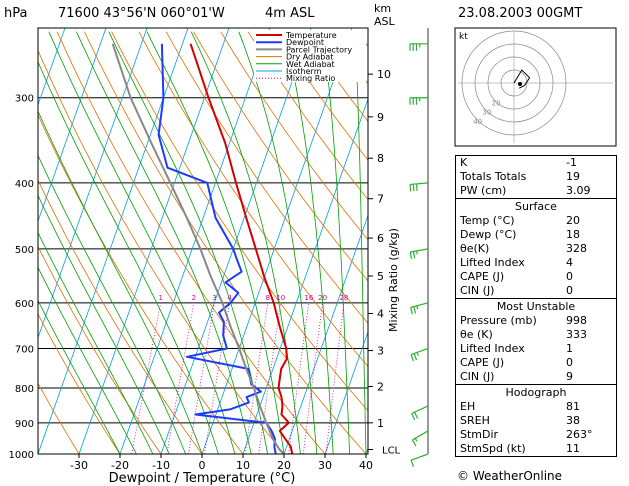 The width and height of the screenshot is (629, 486). What do you see at coordinates (308, 298) in the screenshot?
I see `mixing-ratio-label: 16` at bounding box center [308, 298].